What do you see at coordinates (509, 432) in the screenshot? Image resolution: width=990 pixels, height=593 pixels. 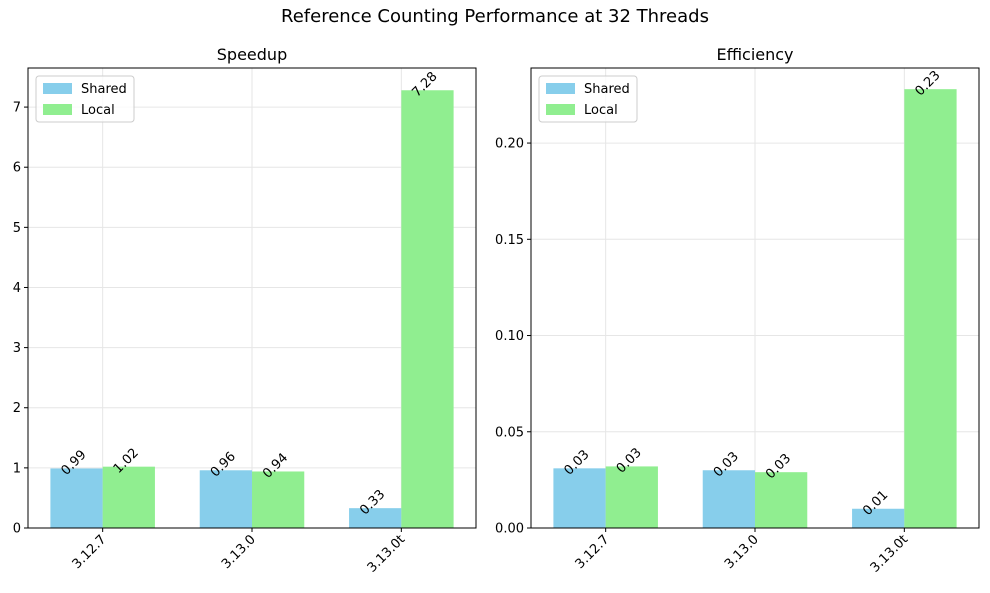 I see `y-tick-label: 0.05` at bounding box center [509, 432].